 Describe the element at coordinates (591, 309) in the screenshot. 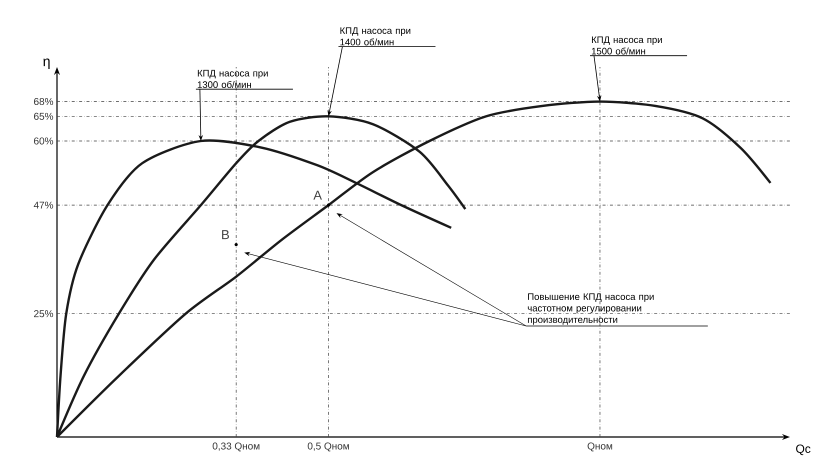

I see `annotation: Повышение КПД насоса при частотном регулировании производительности` at that location.